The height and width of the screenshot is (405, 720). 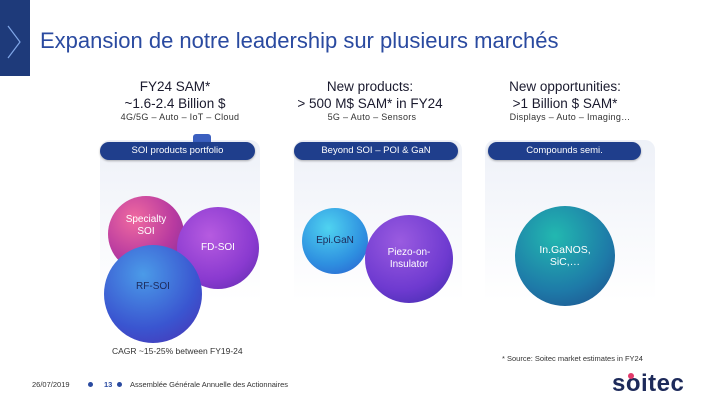 I want to click on footer-date: 26/07/2019, so click(x=51, y=384).